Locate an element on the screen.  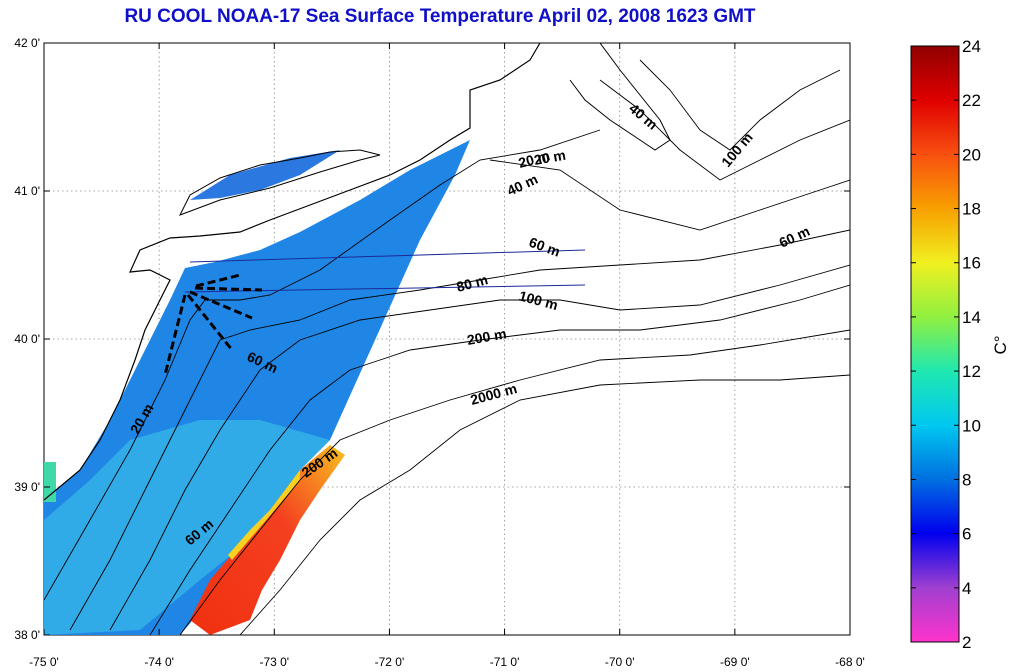
x-tick-label: -74 0' is located at coordinates (159, 662).